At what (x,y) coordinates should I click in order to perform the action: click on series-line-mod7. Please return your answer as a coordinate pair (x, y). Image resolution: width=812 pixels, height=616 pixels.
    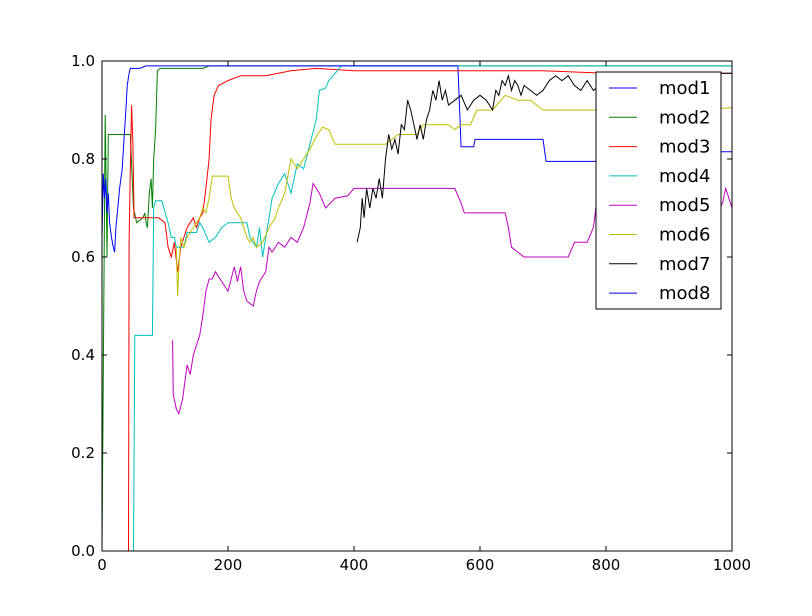
    Looking at the image, I should click on (544, 157).